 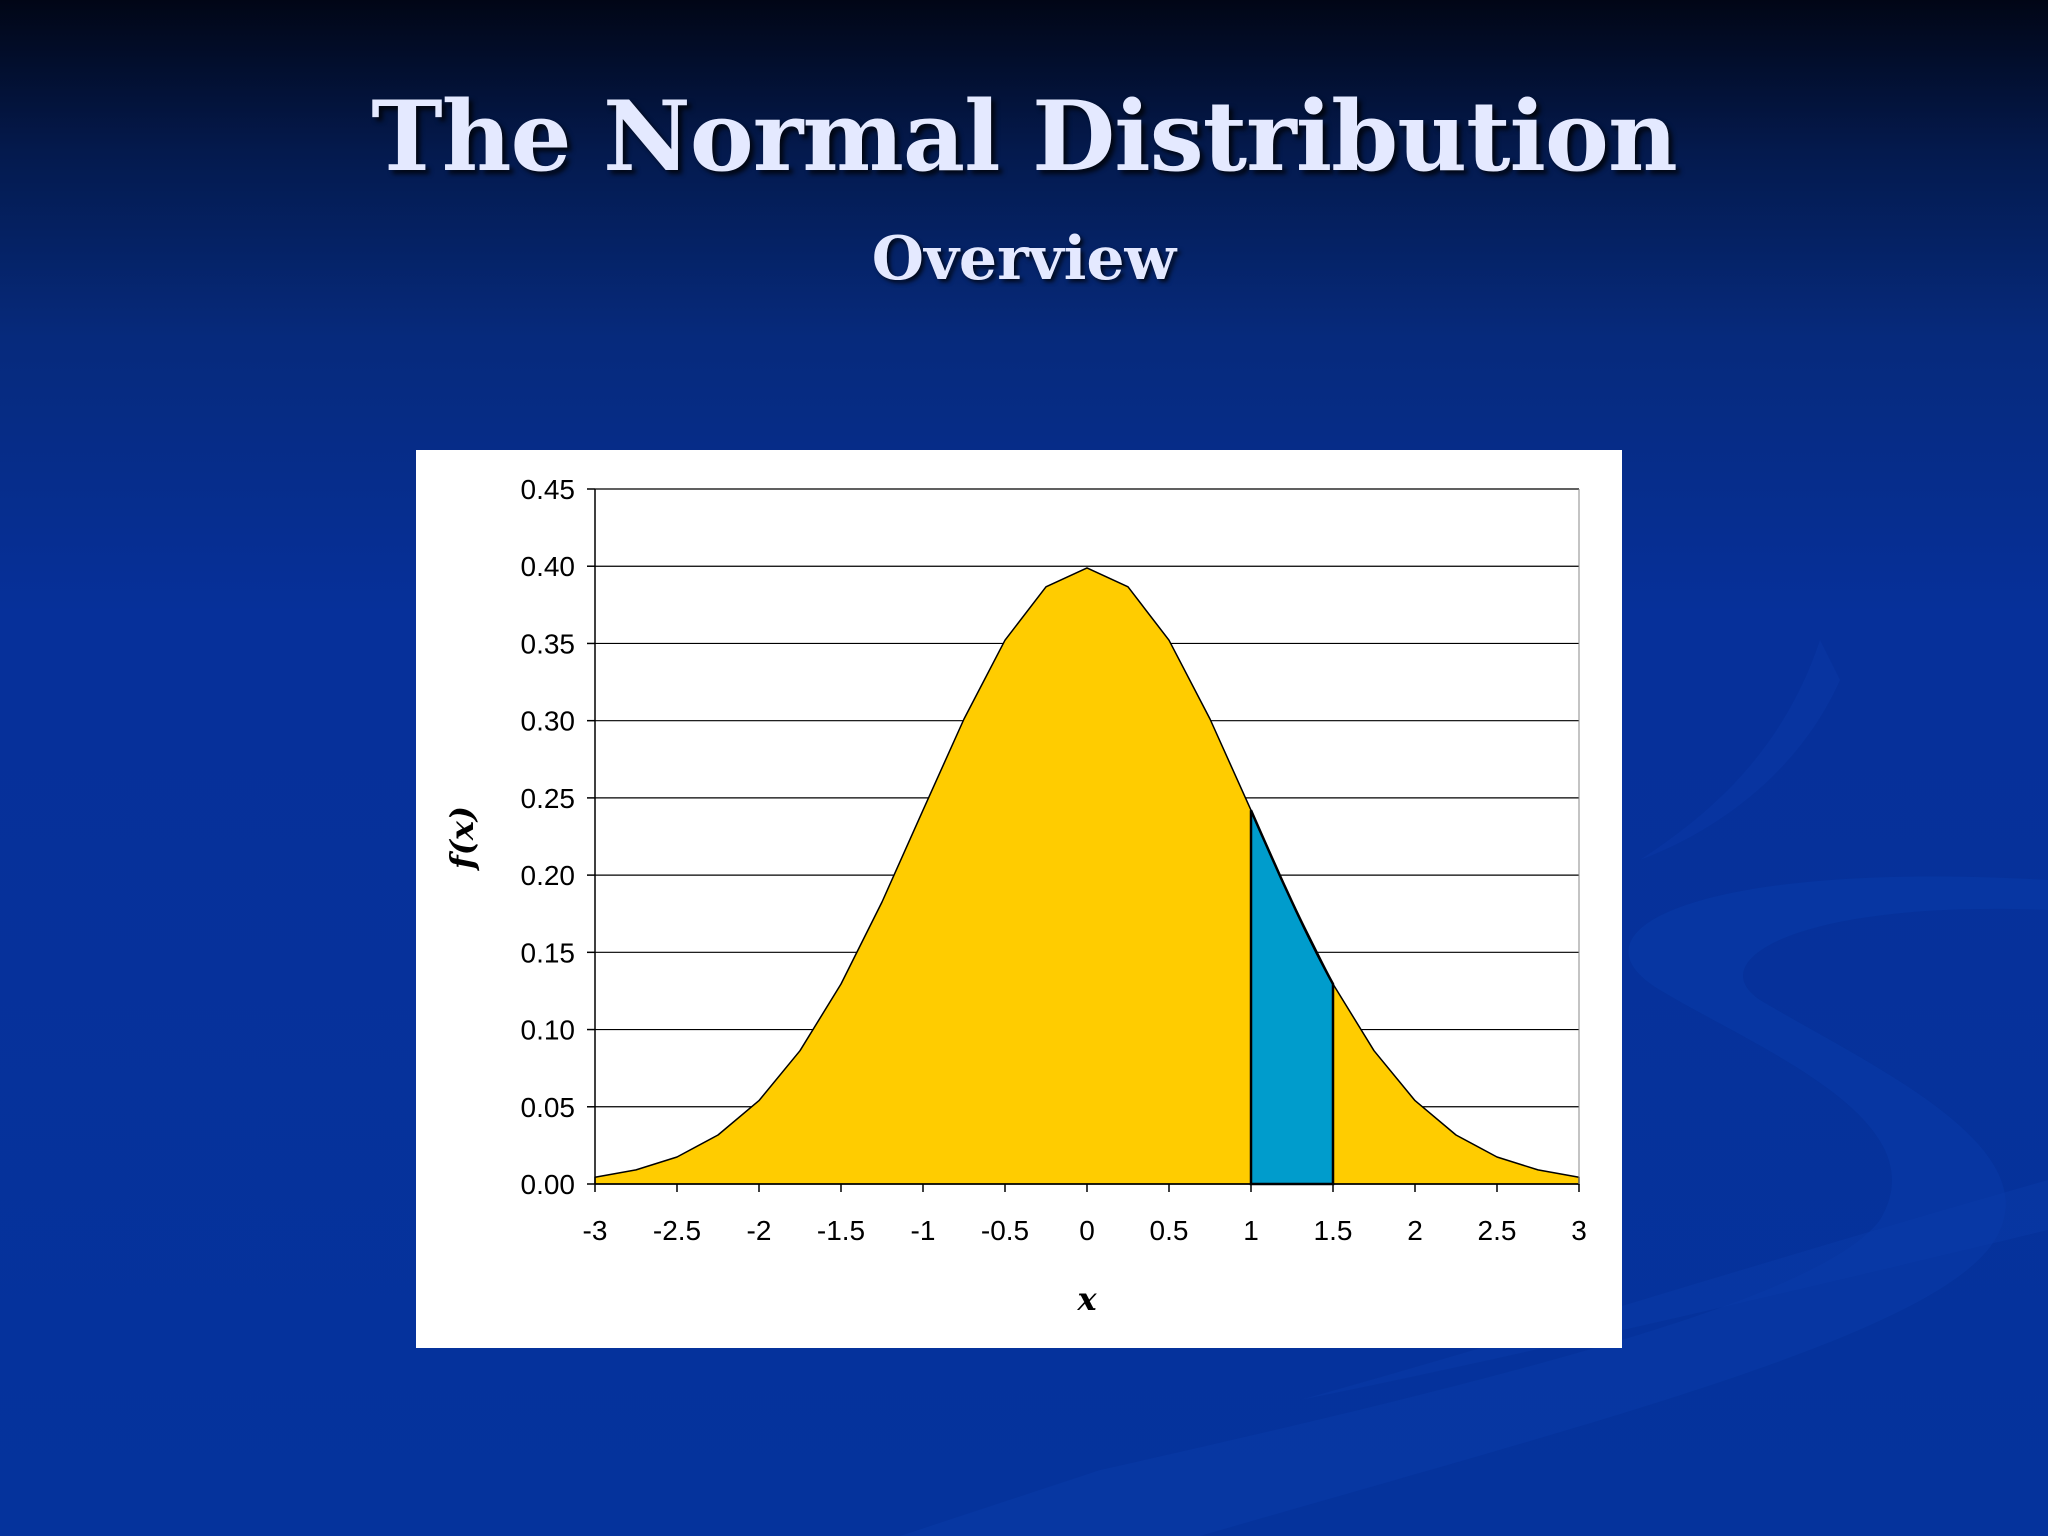 I want to click on x-tick-label: 0.5, so click(x=1169, y=1230).